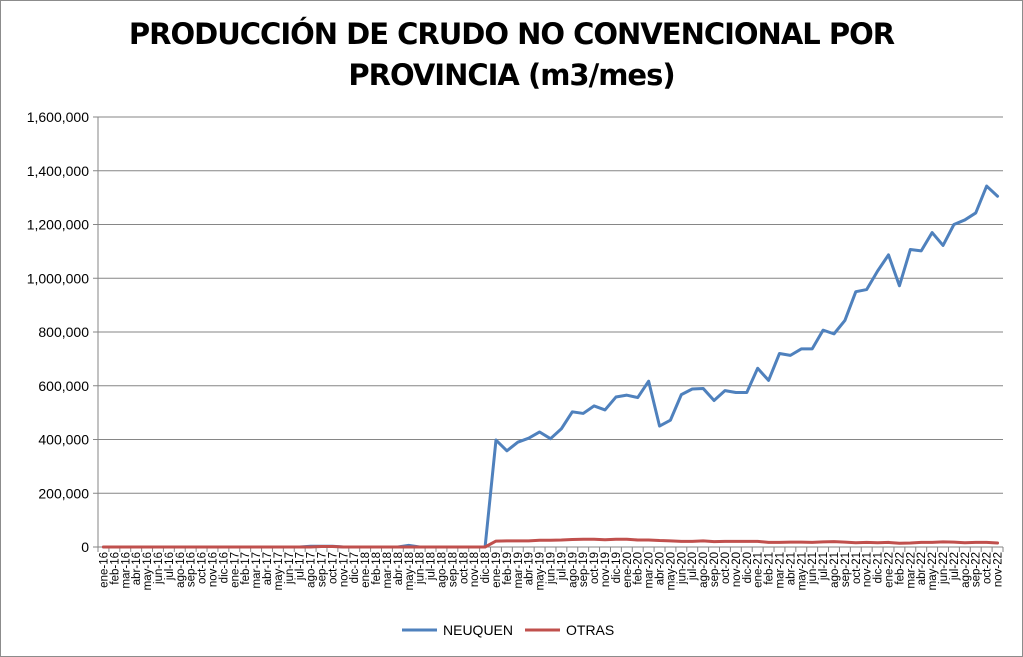  I want to click on x-tick-label: may-16, so click(148, 571).